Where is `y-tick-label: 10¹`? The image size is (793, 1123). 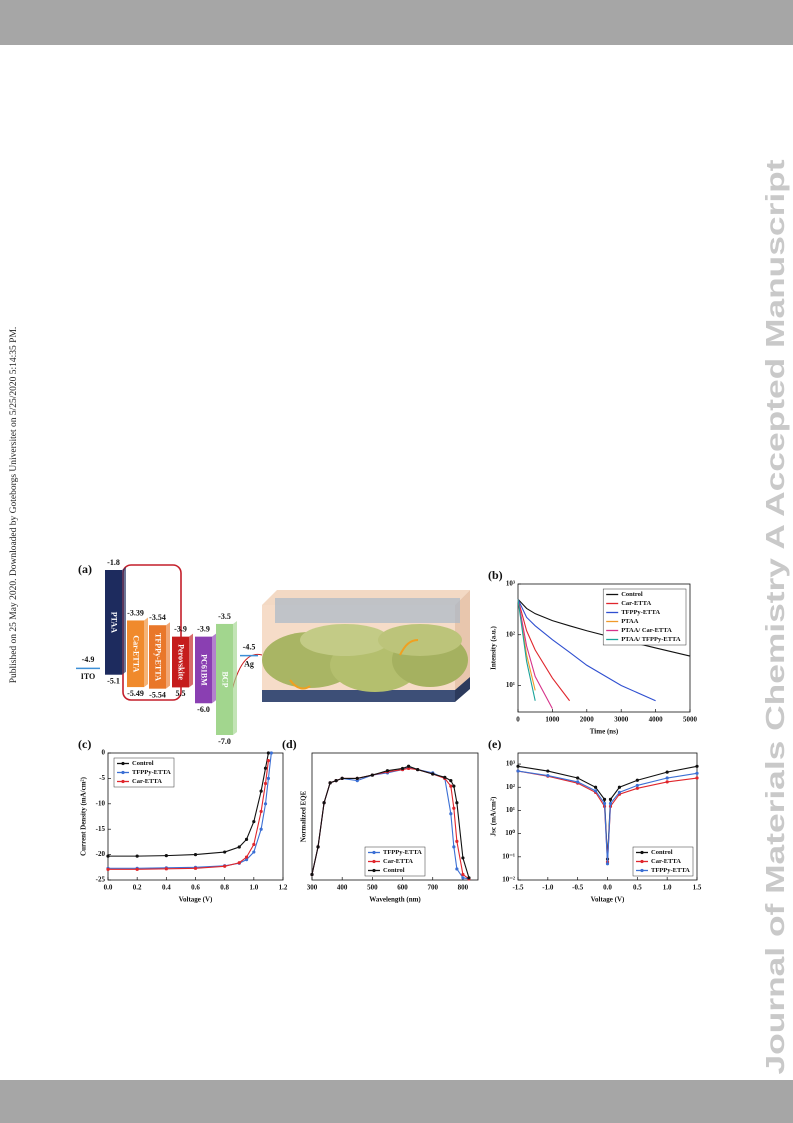 y-tick-label: 10¹ is located at coordinates (510, 685).